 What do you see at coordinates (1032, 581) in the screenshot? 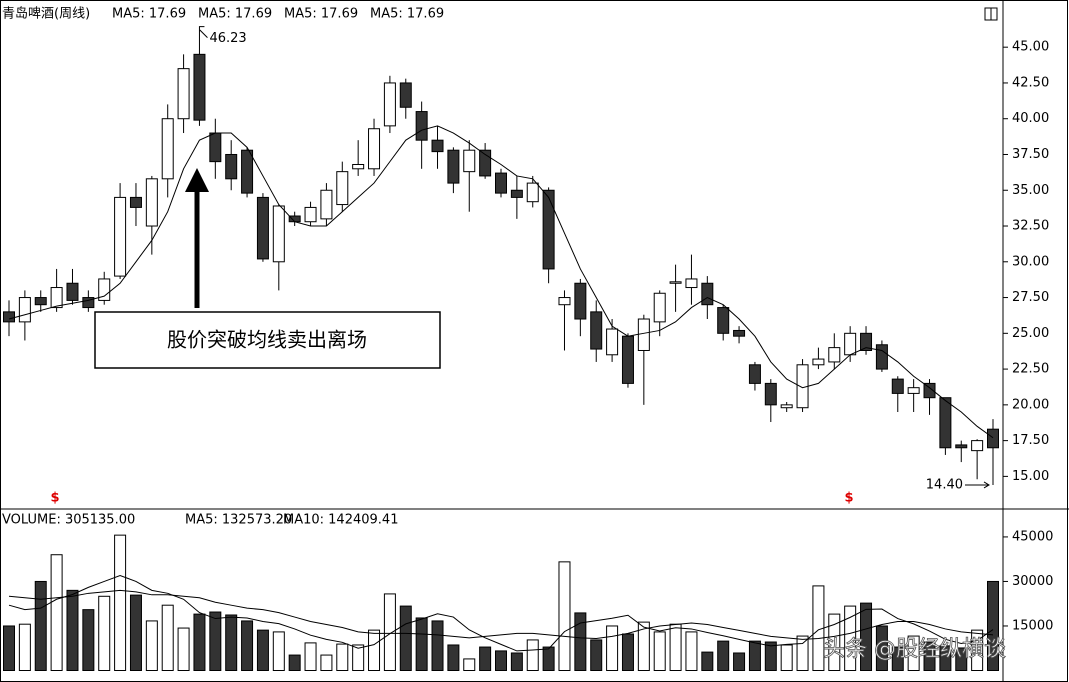
I see `y-tick-label: 30000` at bounding box center [1032, 581].